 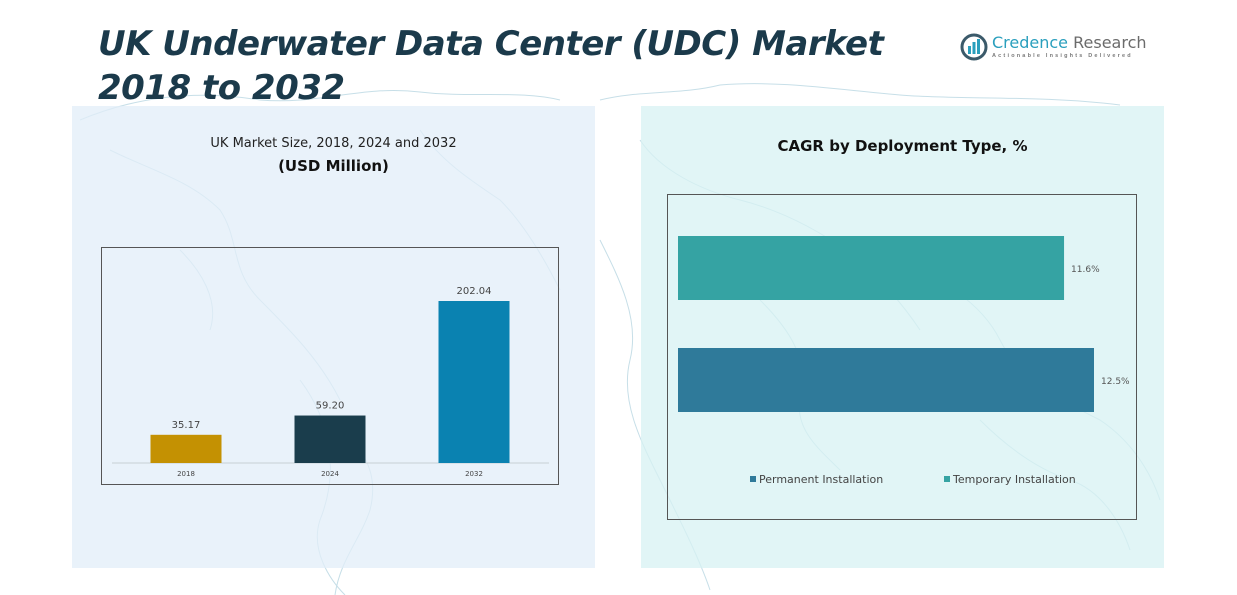 I want to click on legend-swatch-permanent-installation, so click(x=753, y=479).